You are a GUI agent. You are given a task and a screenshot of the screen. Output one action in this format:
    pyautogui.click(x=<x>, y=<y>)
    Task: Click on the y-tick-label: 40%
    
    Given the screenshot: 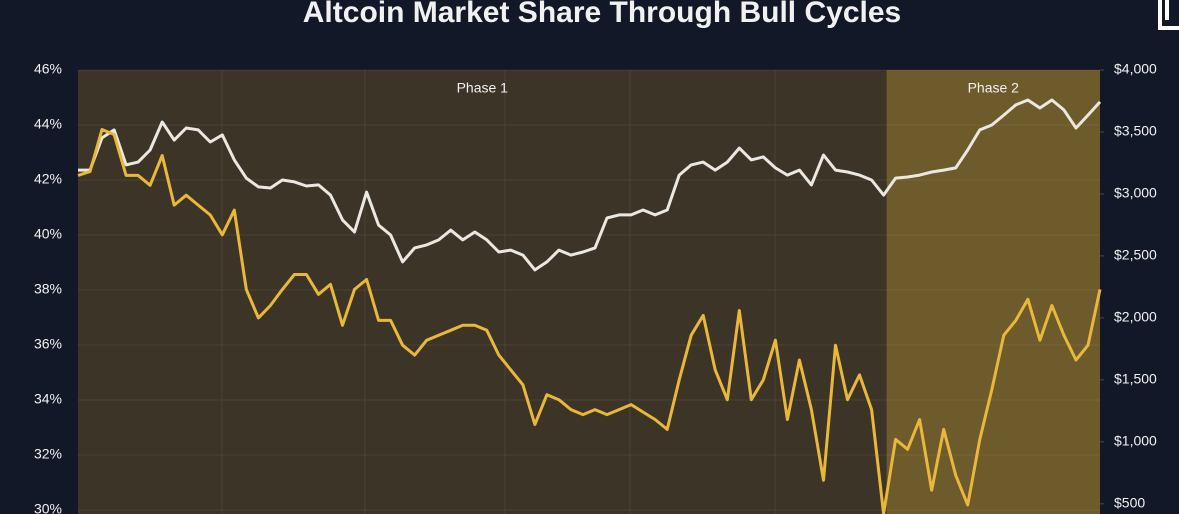 What is the action you would take?
    pyautogui.click(x=48, y=234)
    